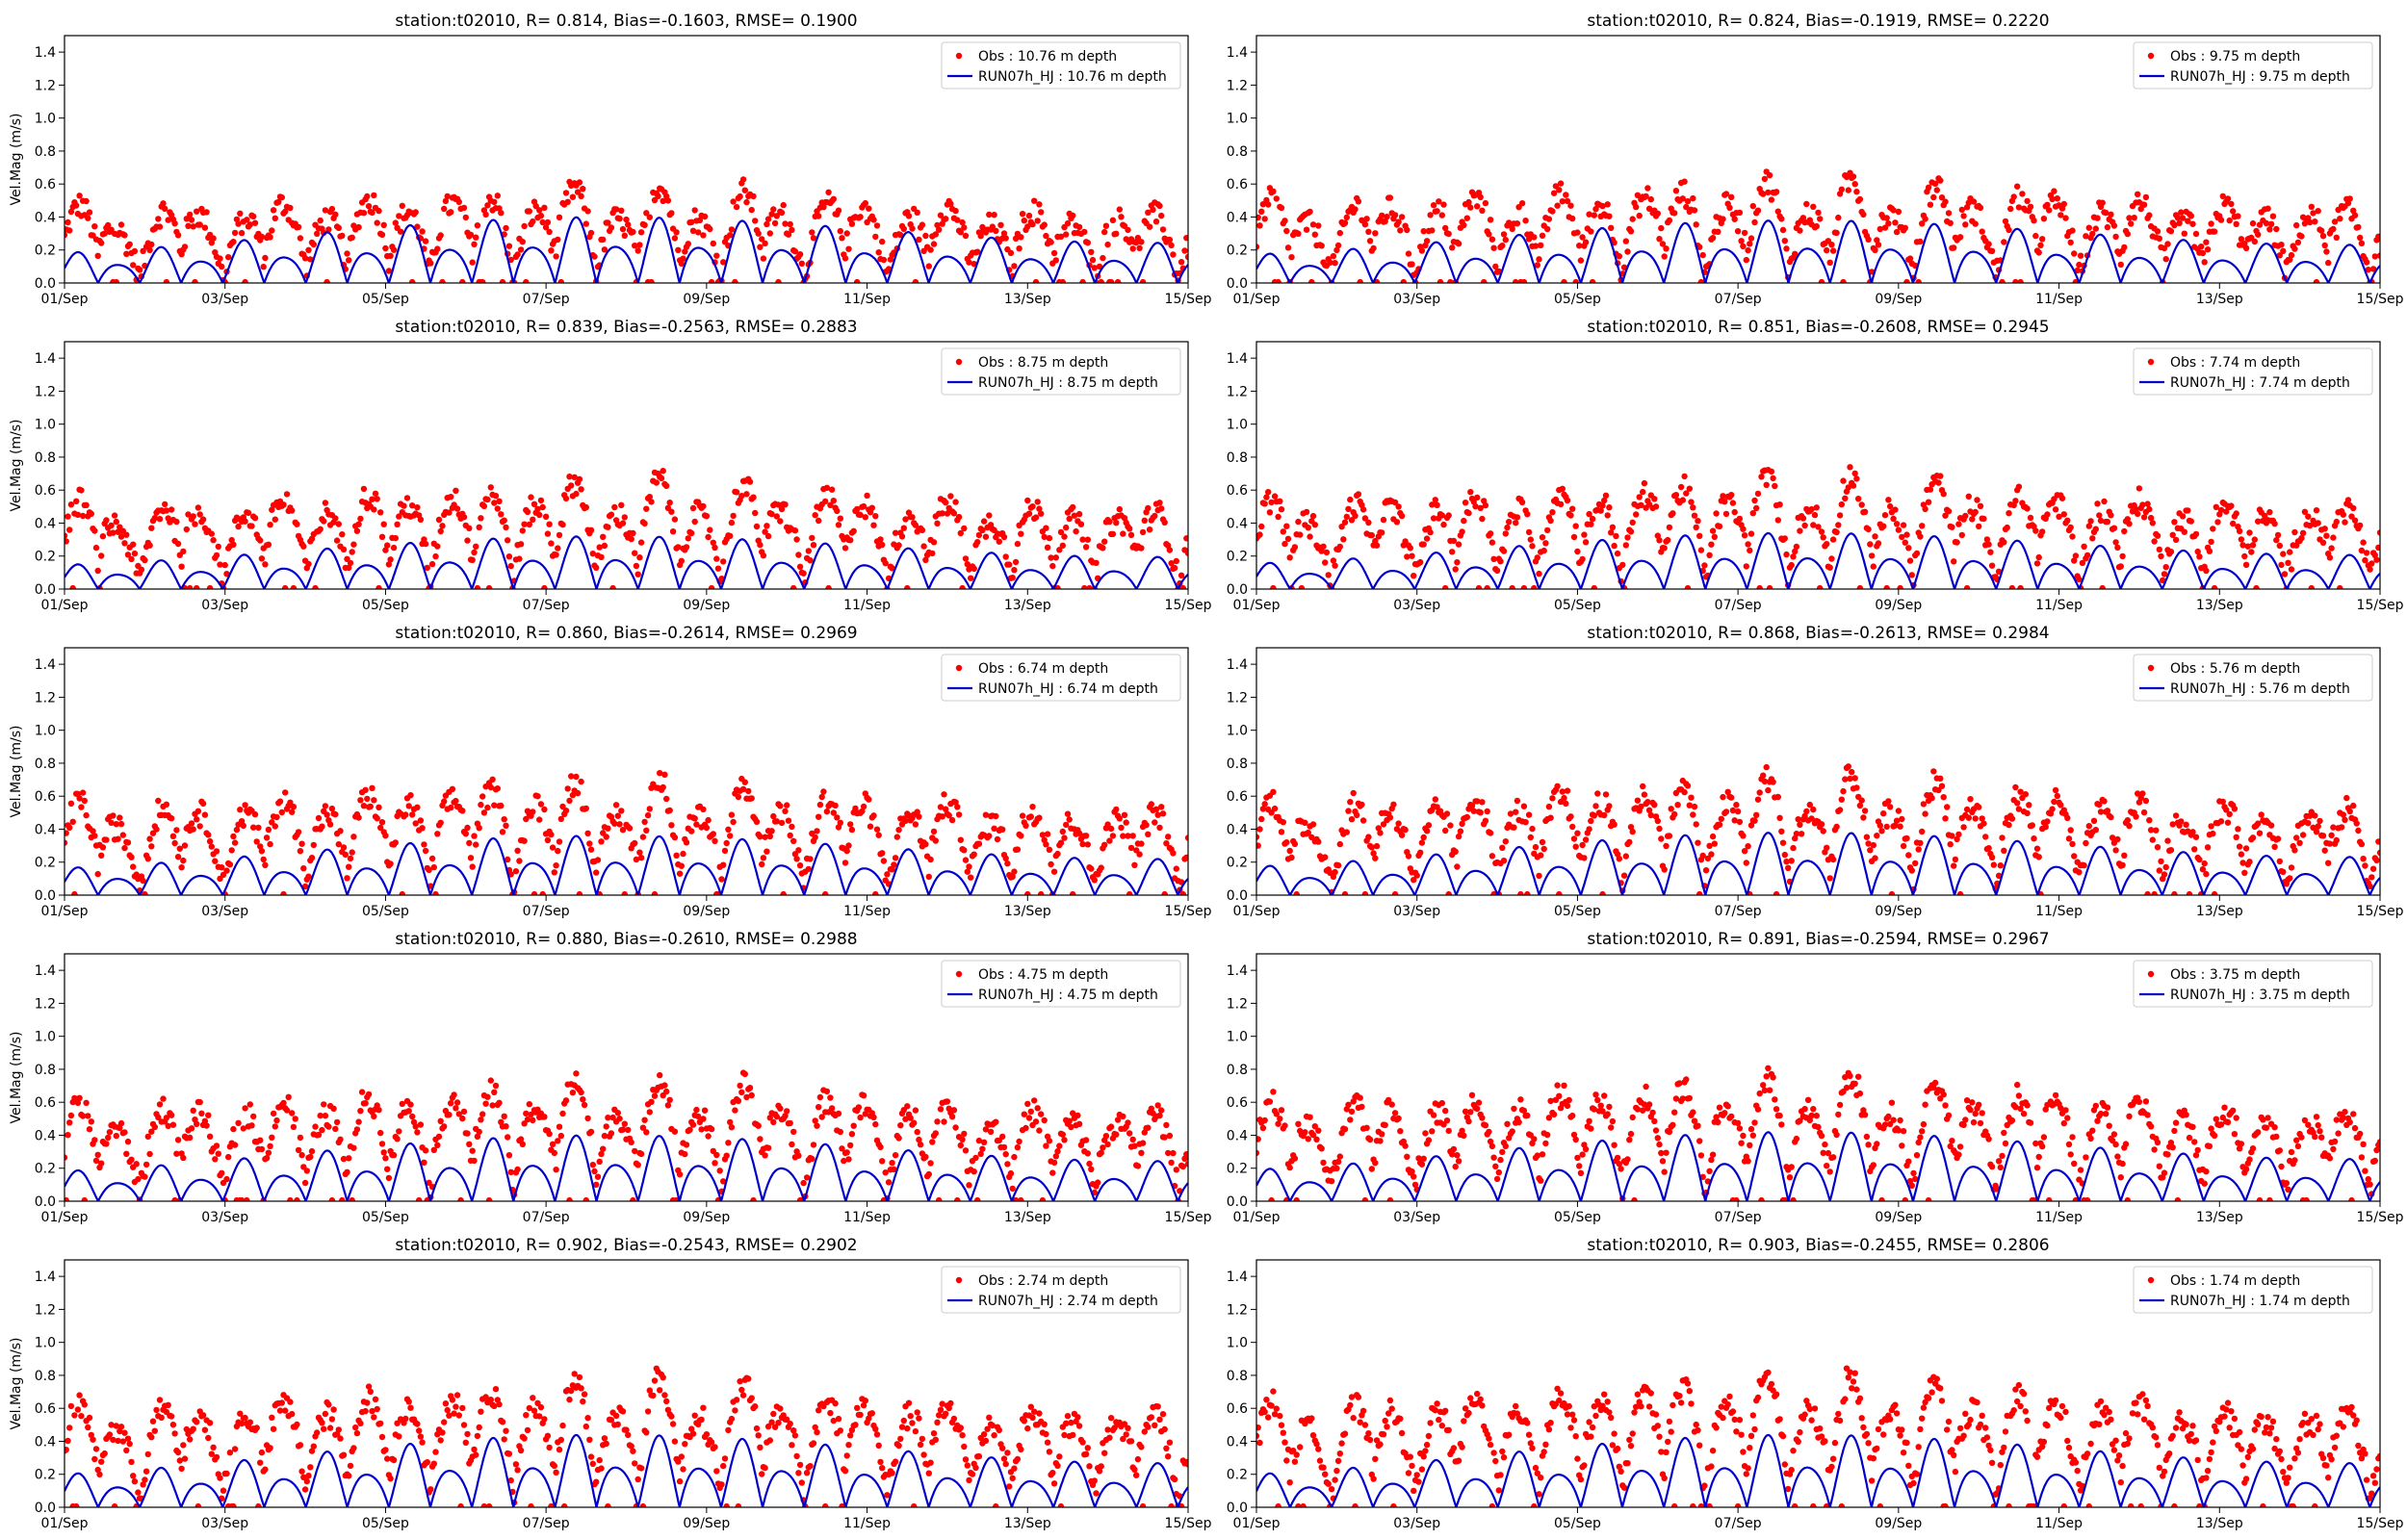 This screenshot has width=2407, height=1540. I want to click on x-tick-label: 03/Sep, so click(224, 911).